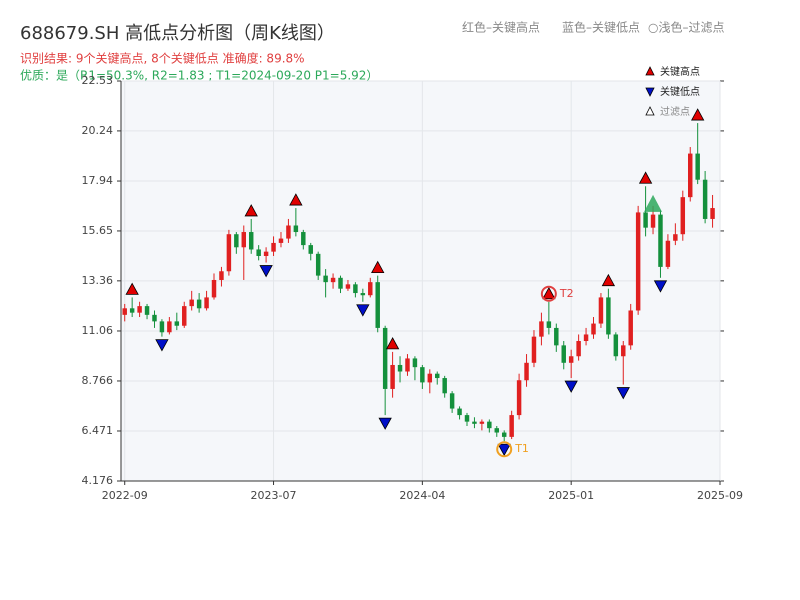 This screenshot has height=600, width=800. Describe the element at coordinates (98, 230) in the screenshot. I see `y-tick-label: 15.65` at that location.